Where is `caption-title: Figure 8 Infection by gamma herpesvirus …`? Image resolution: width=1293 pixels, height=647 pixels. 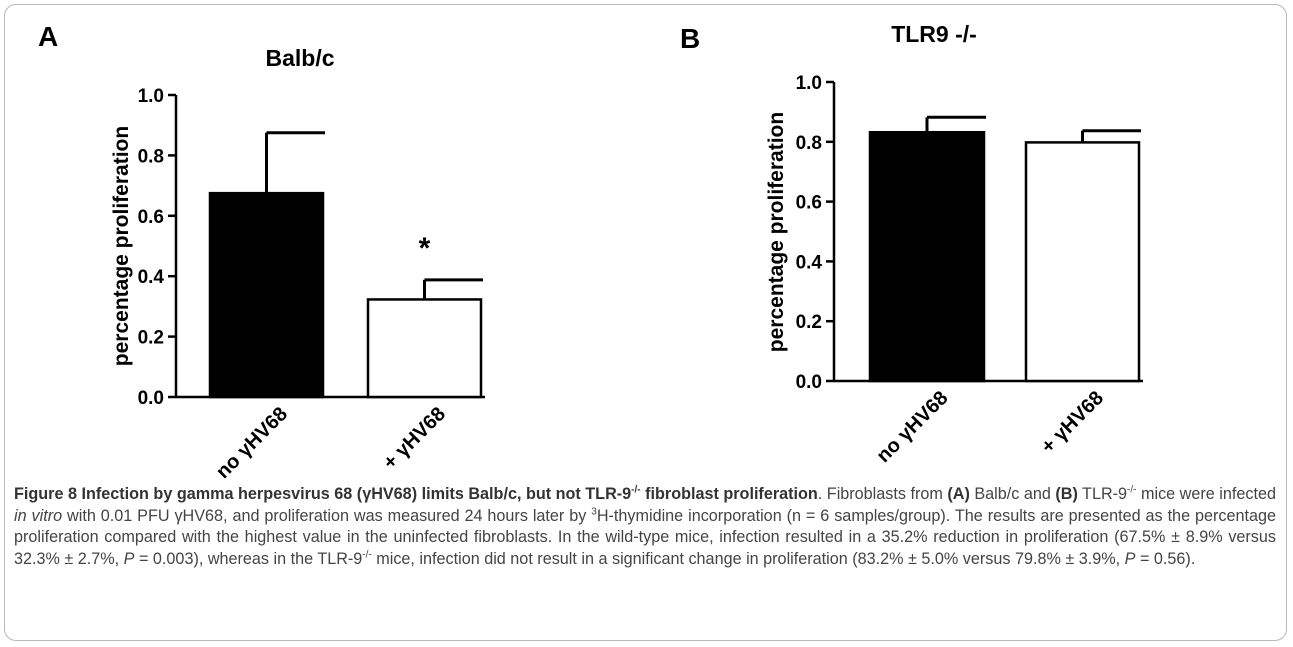 caption-title: Figure 8 Infection by gamma herpesvirus … is located at coordinates (416, 493).